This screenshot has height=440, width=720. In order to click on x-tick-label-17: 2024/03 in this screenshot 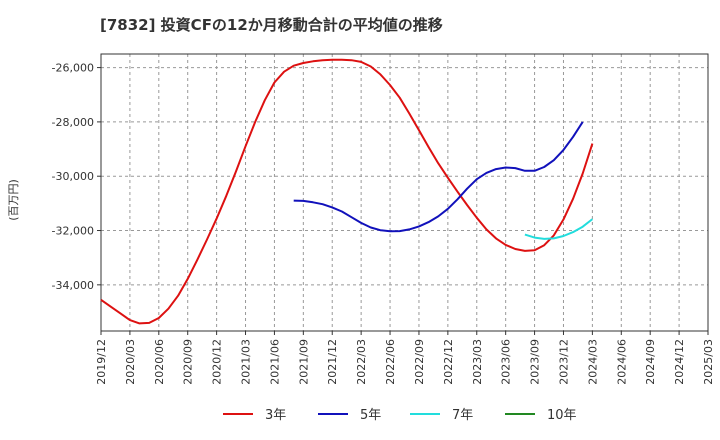, I will do `click(592, 362)`.